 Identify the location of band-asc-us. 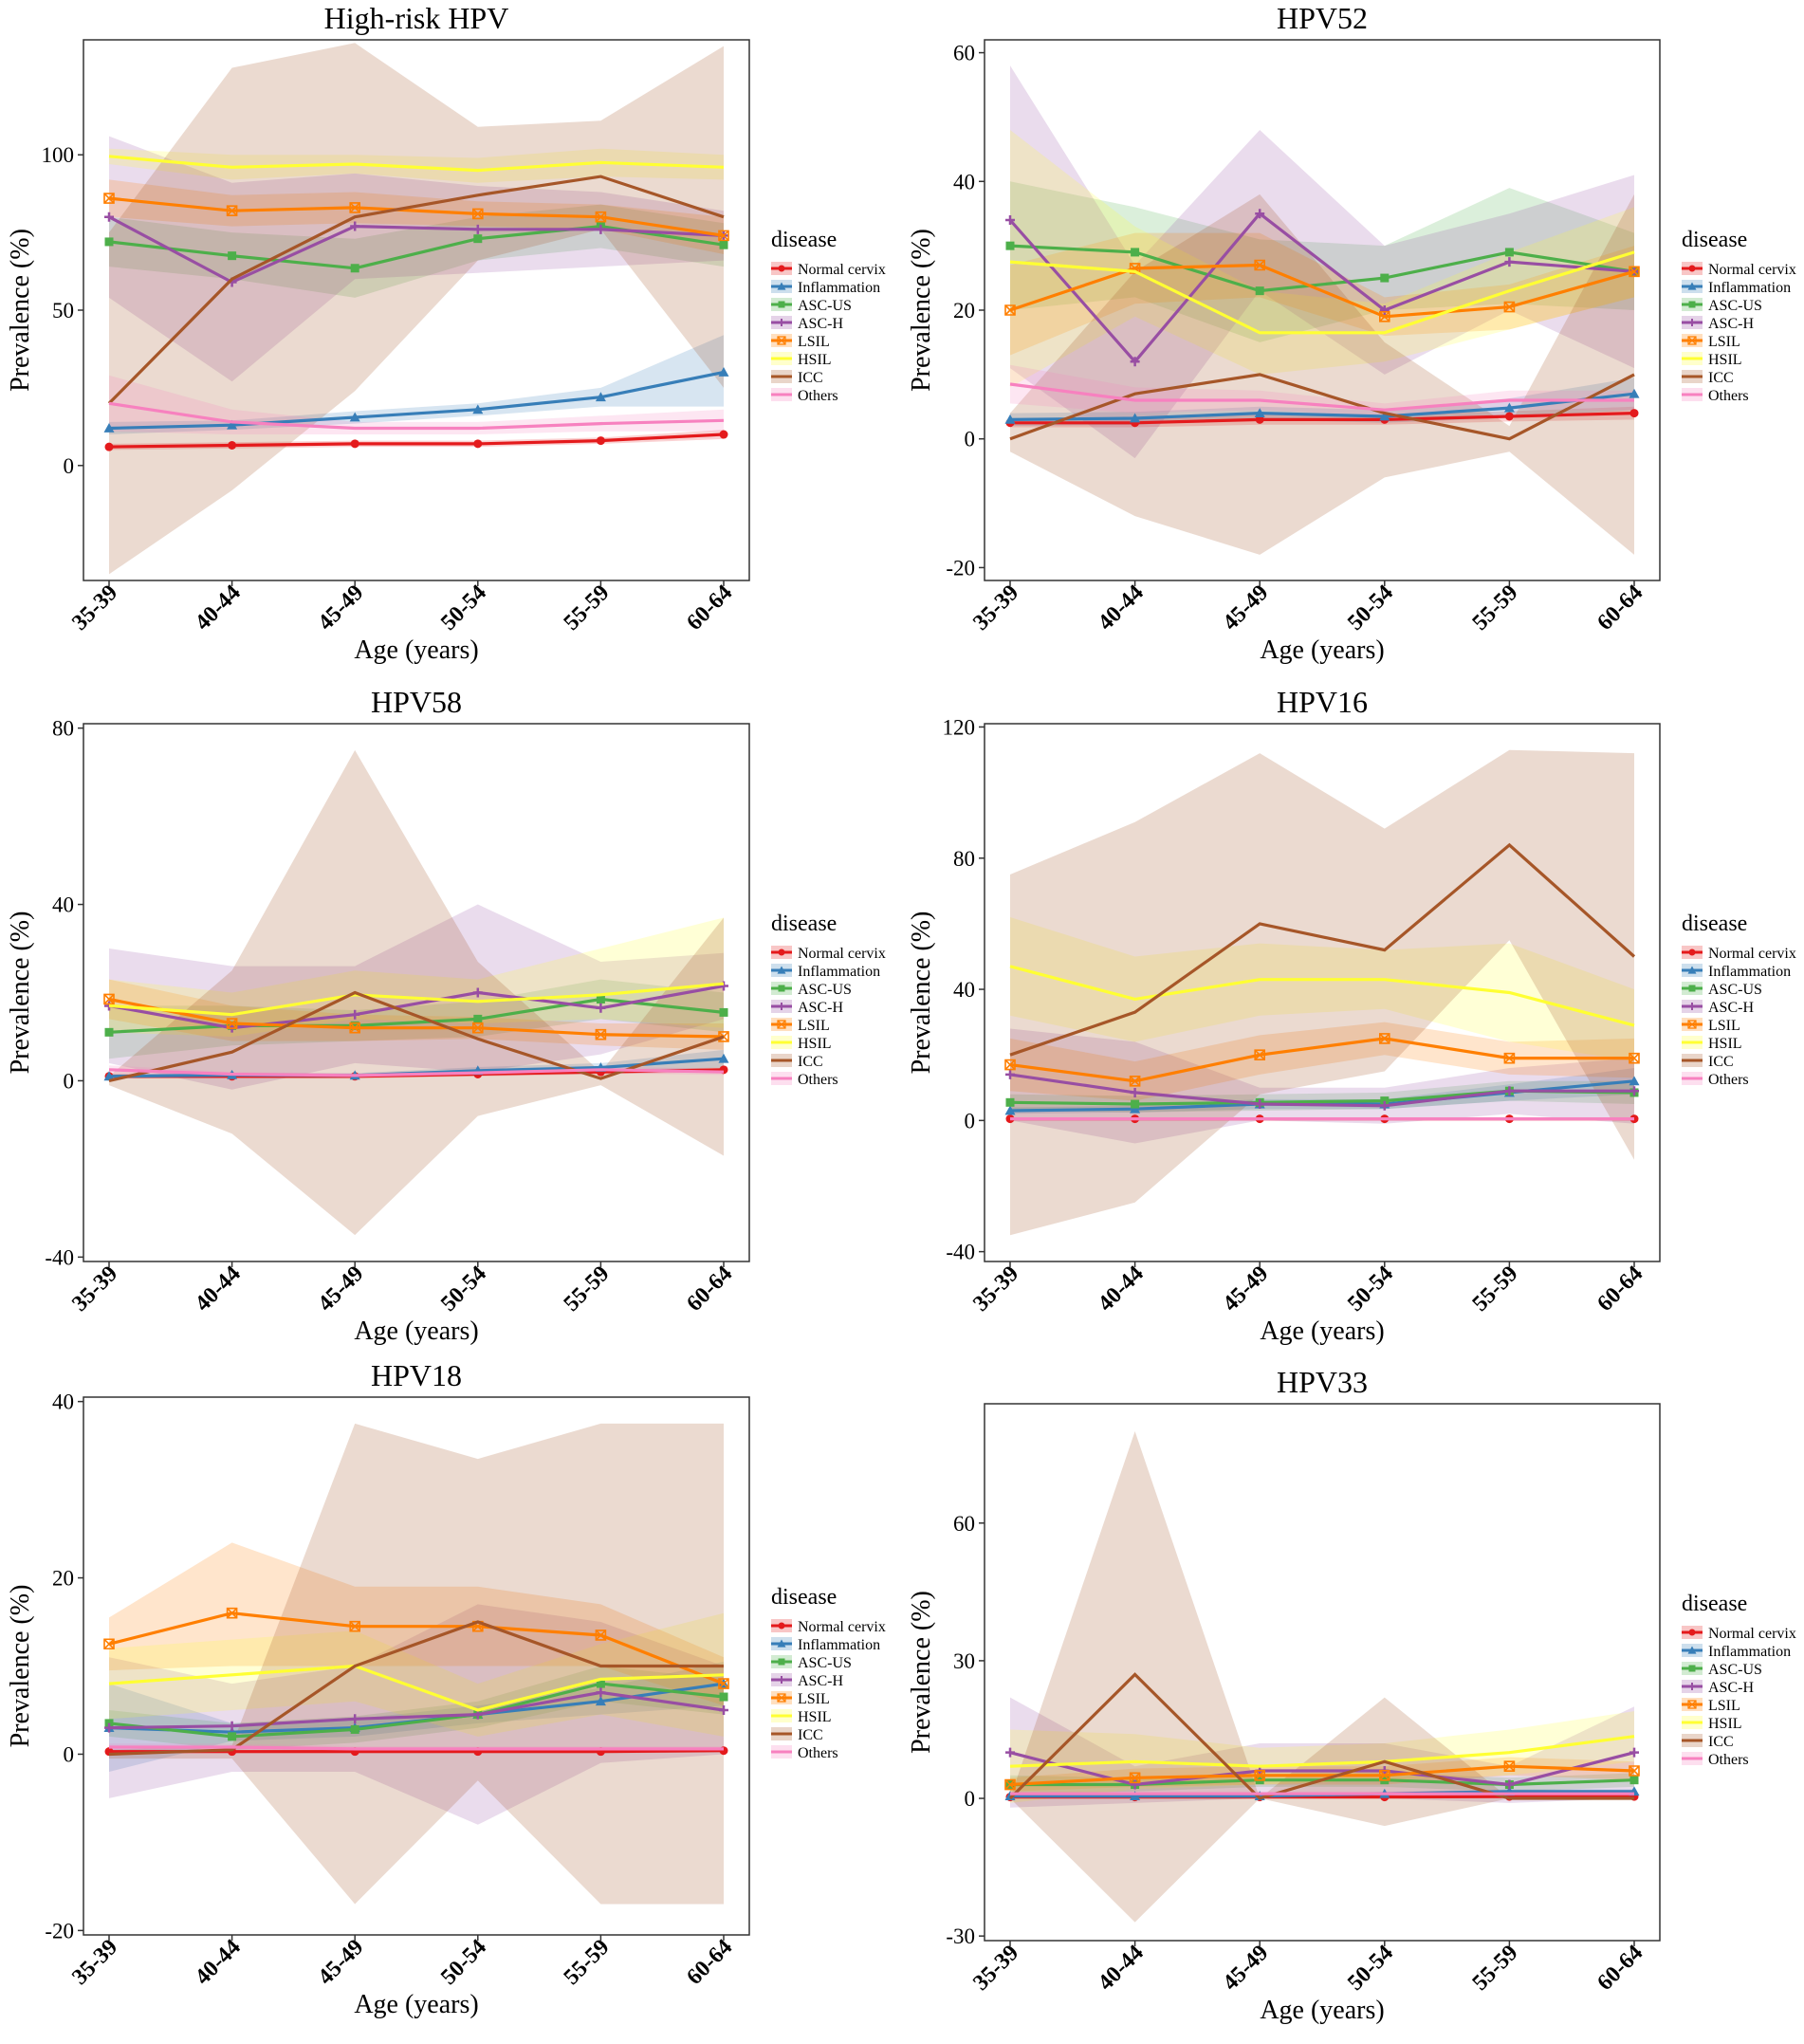
(417, 251).